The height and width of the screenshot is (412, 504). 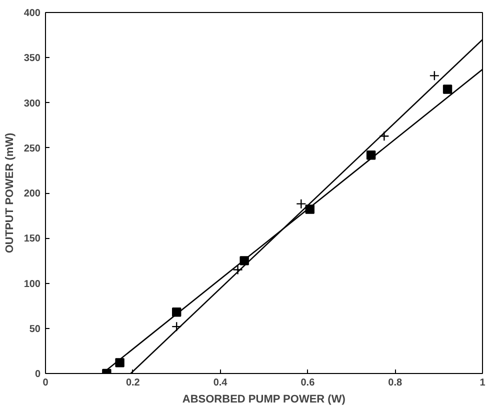 What do you see at coordinates (308, 383) in the screenshot?
I see `x-tick-label: 0.6` at bounding box center [308, 383].